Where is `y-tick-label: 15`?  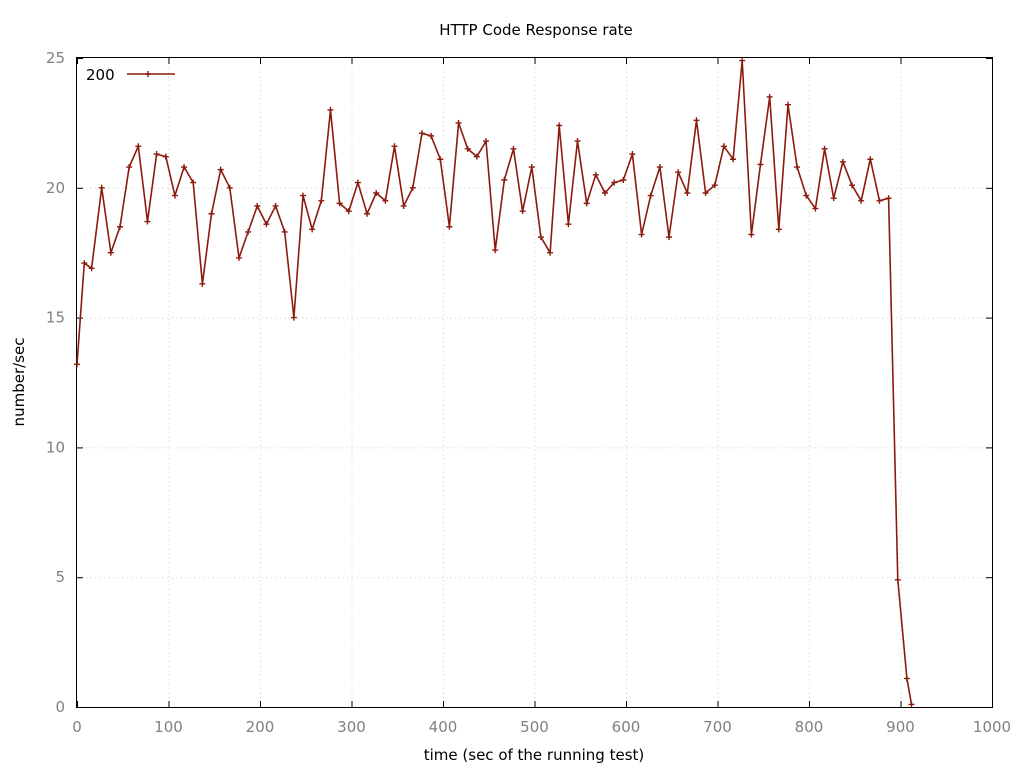 y-tick-label: 15 is located at coordinates (55, 318).